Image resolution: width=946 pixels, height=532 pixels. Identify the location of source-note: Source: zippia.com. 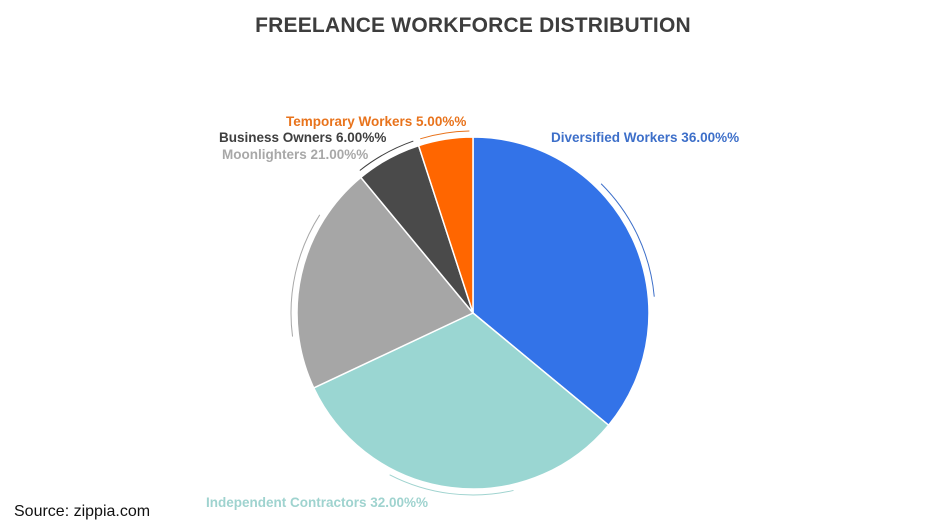
(82, 511).